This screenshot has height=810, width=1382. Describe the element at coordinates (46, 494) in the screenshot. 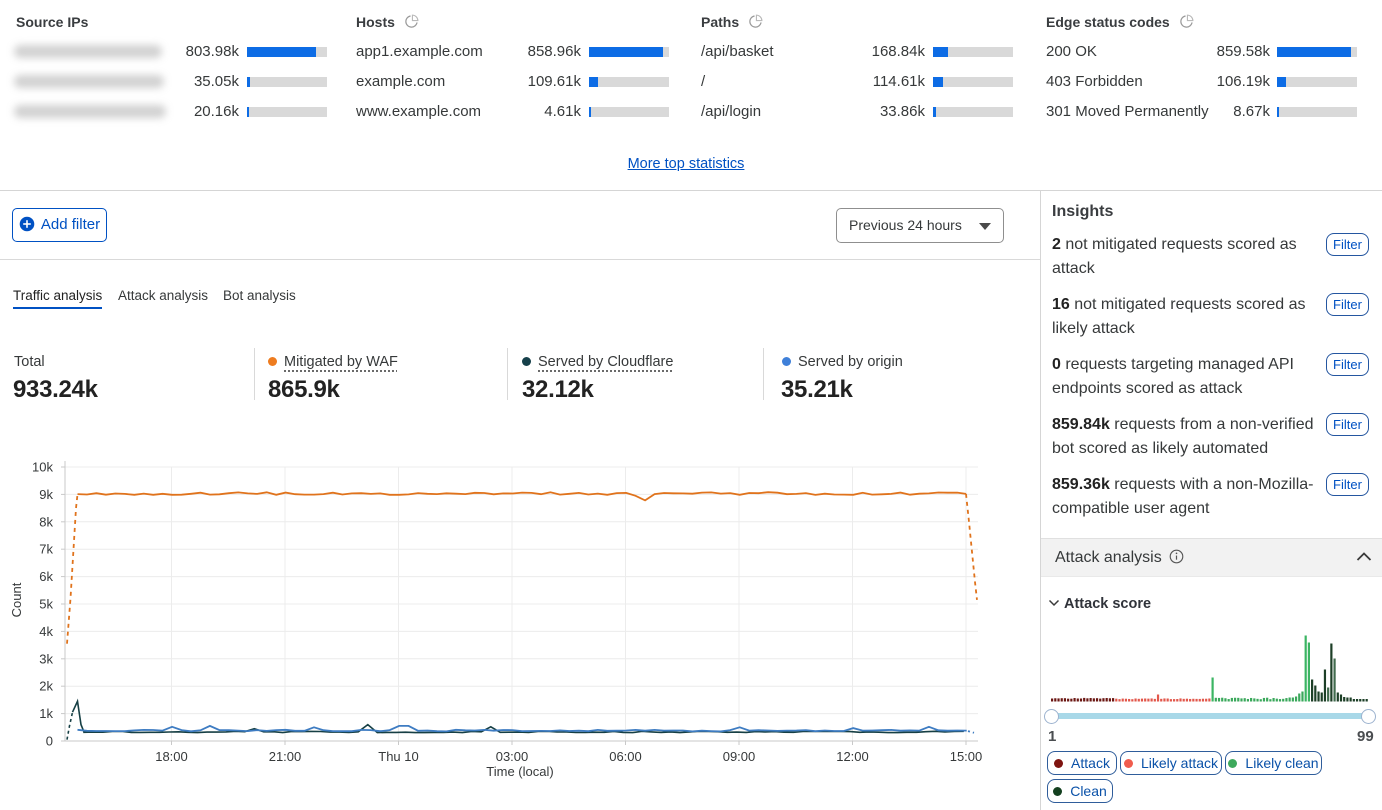

I see `svg-text: 9k` at that location.